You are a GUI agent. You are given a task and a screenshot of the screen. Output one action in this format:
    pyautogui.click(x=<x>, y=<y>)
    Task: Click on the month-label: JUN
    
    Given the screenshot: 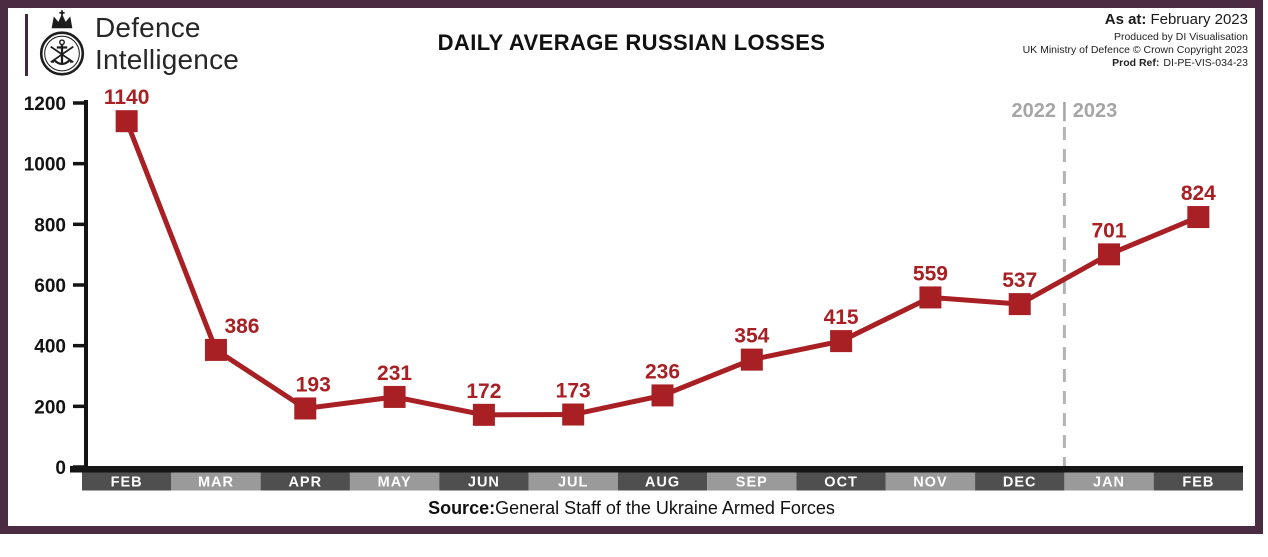 What is the action you would take?
    pyautogui.click(x=484, y=483)
    